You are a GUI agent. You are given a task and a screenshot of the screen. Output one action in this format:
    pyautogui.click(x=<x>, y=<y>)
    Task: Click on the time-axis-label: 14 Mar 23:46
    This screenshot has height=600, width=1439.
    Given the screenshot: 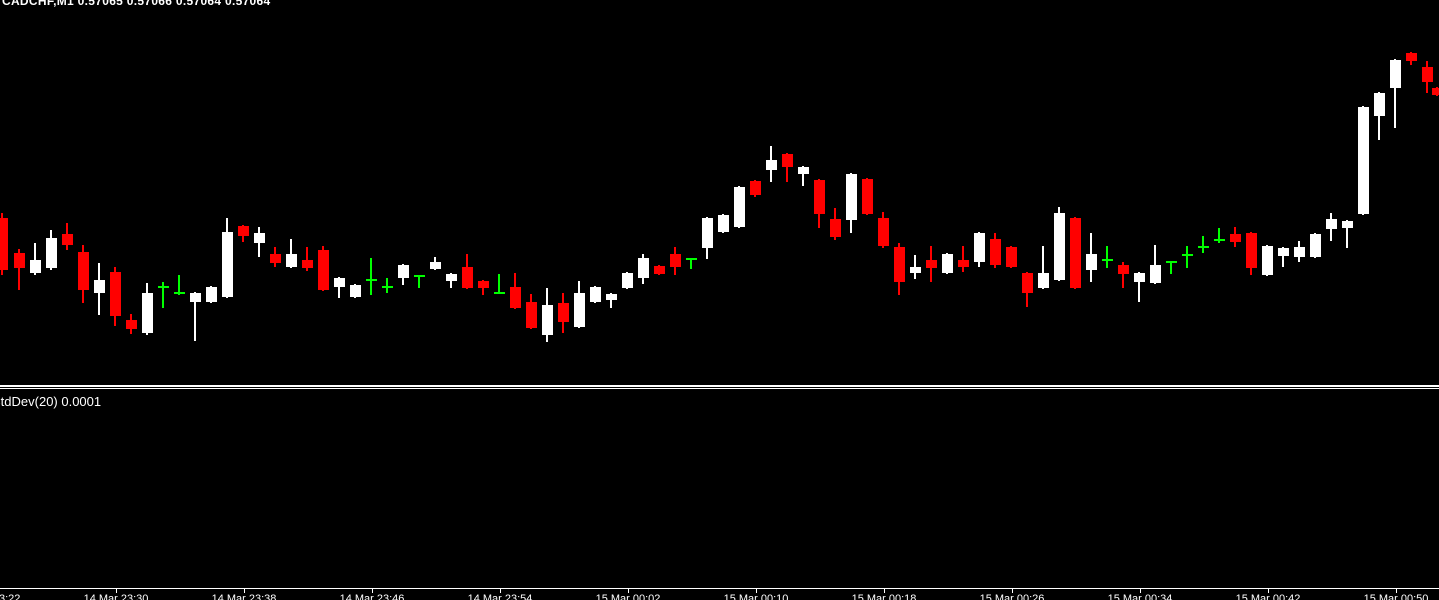 What is the action you would take?
    pyautogui.click(x=372, y=596)
    